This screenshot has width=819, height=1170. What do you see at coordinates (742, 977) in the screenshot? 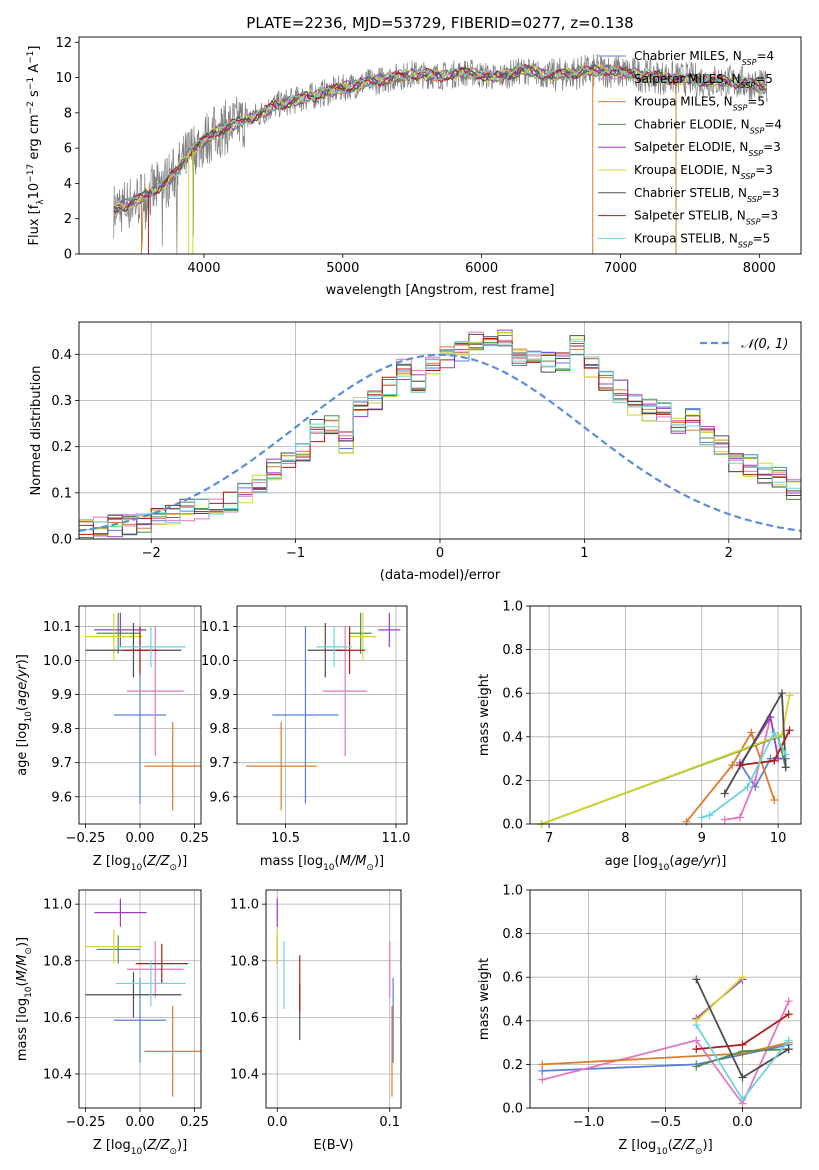
I see `weight-marker-kroupa_elodie` at bounding box center [742, 977].